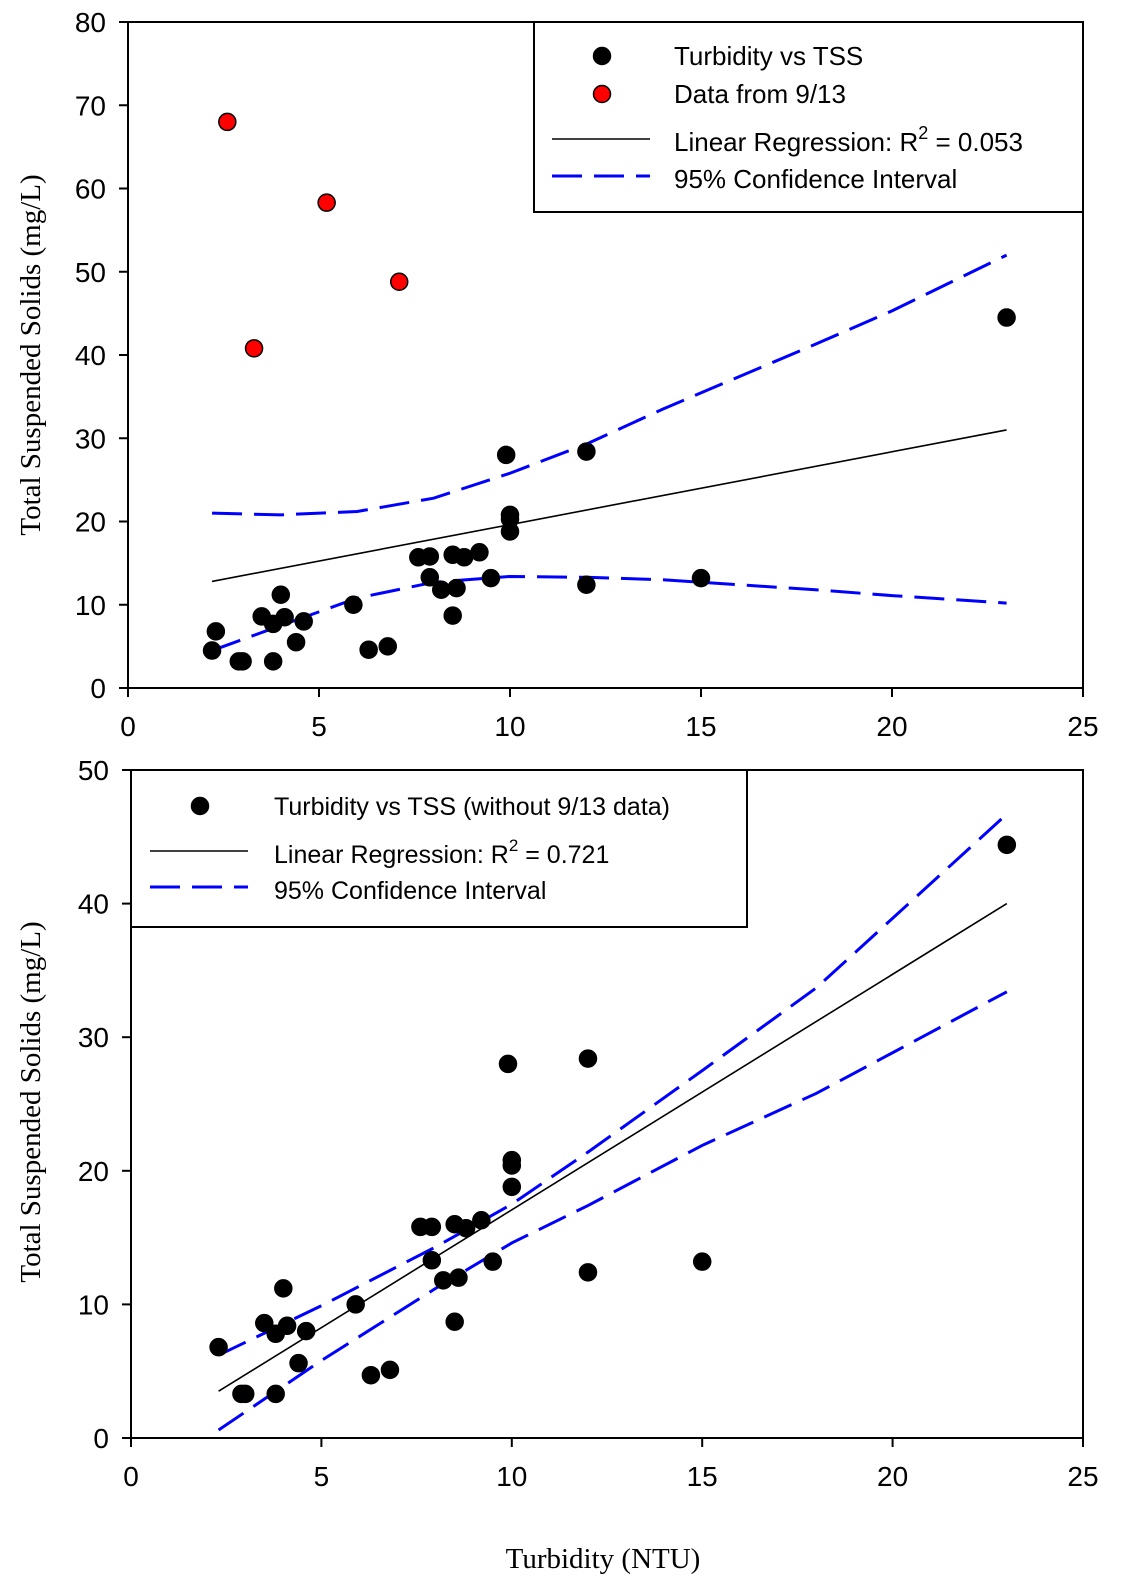  I want to click on legend-label: Linear Regression: R2 = 0.053, so click(848, 140).